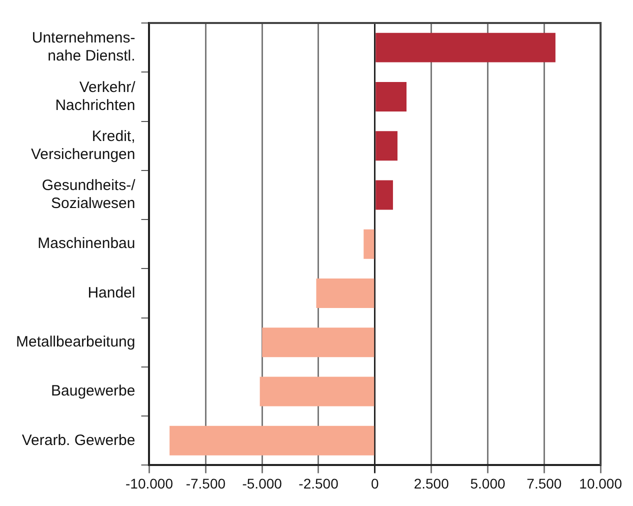 Image resolution: width=633 pixels, height=506 pixels. I want to click on x-tick-label: -2.500, so click(318, 483).